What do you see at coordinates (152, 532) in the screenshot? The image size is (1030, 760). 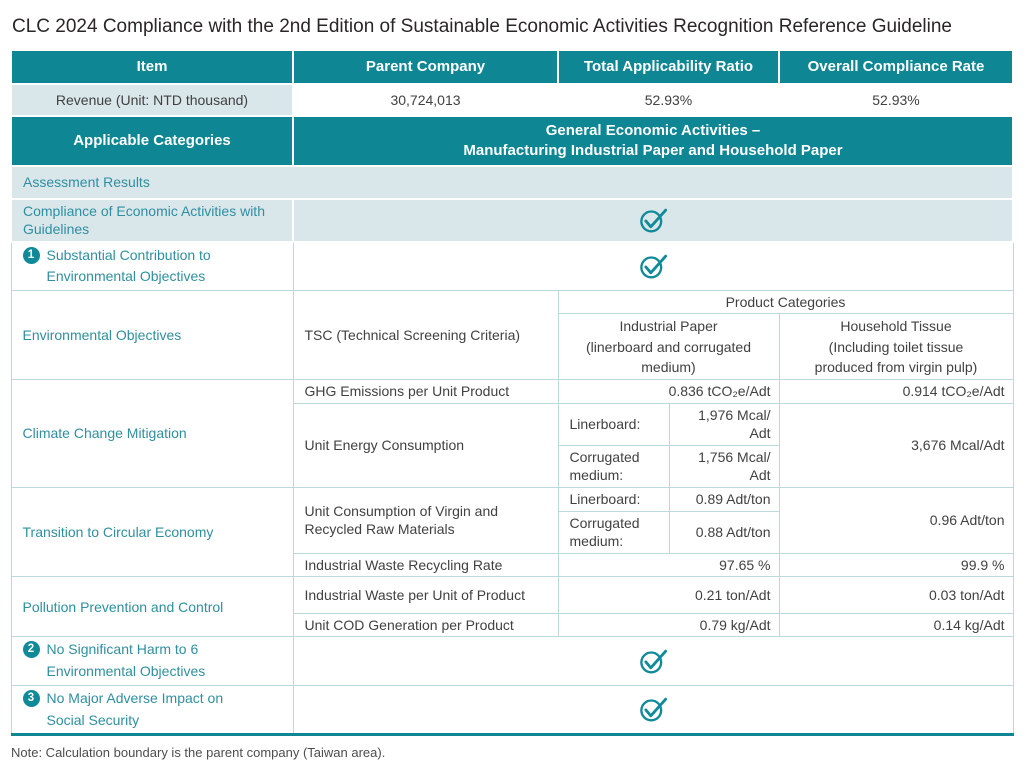 I see `row-label-transition-circular-economy: Transition to Circular Economy` at bounding box center [152, 532].